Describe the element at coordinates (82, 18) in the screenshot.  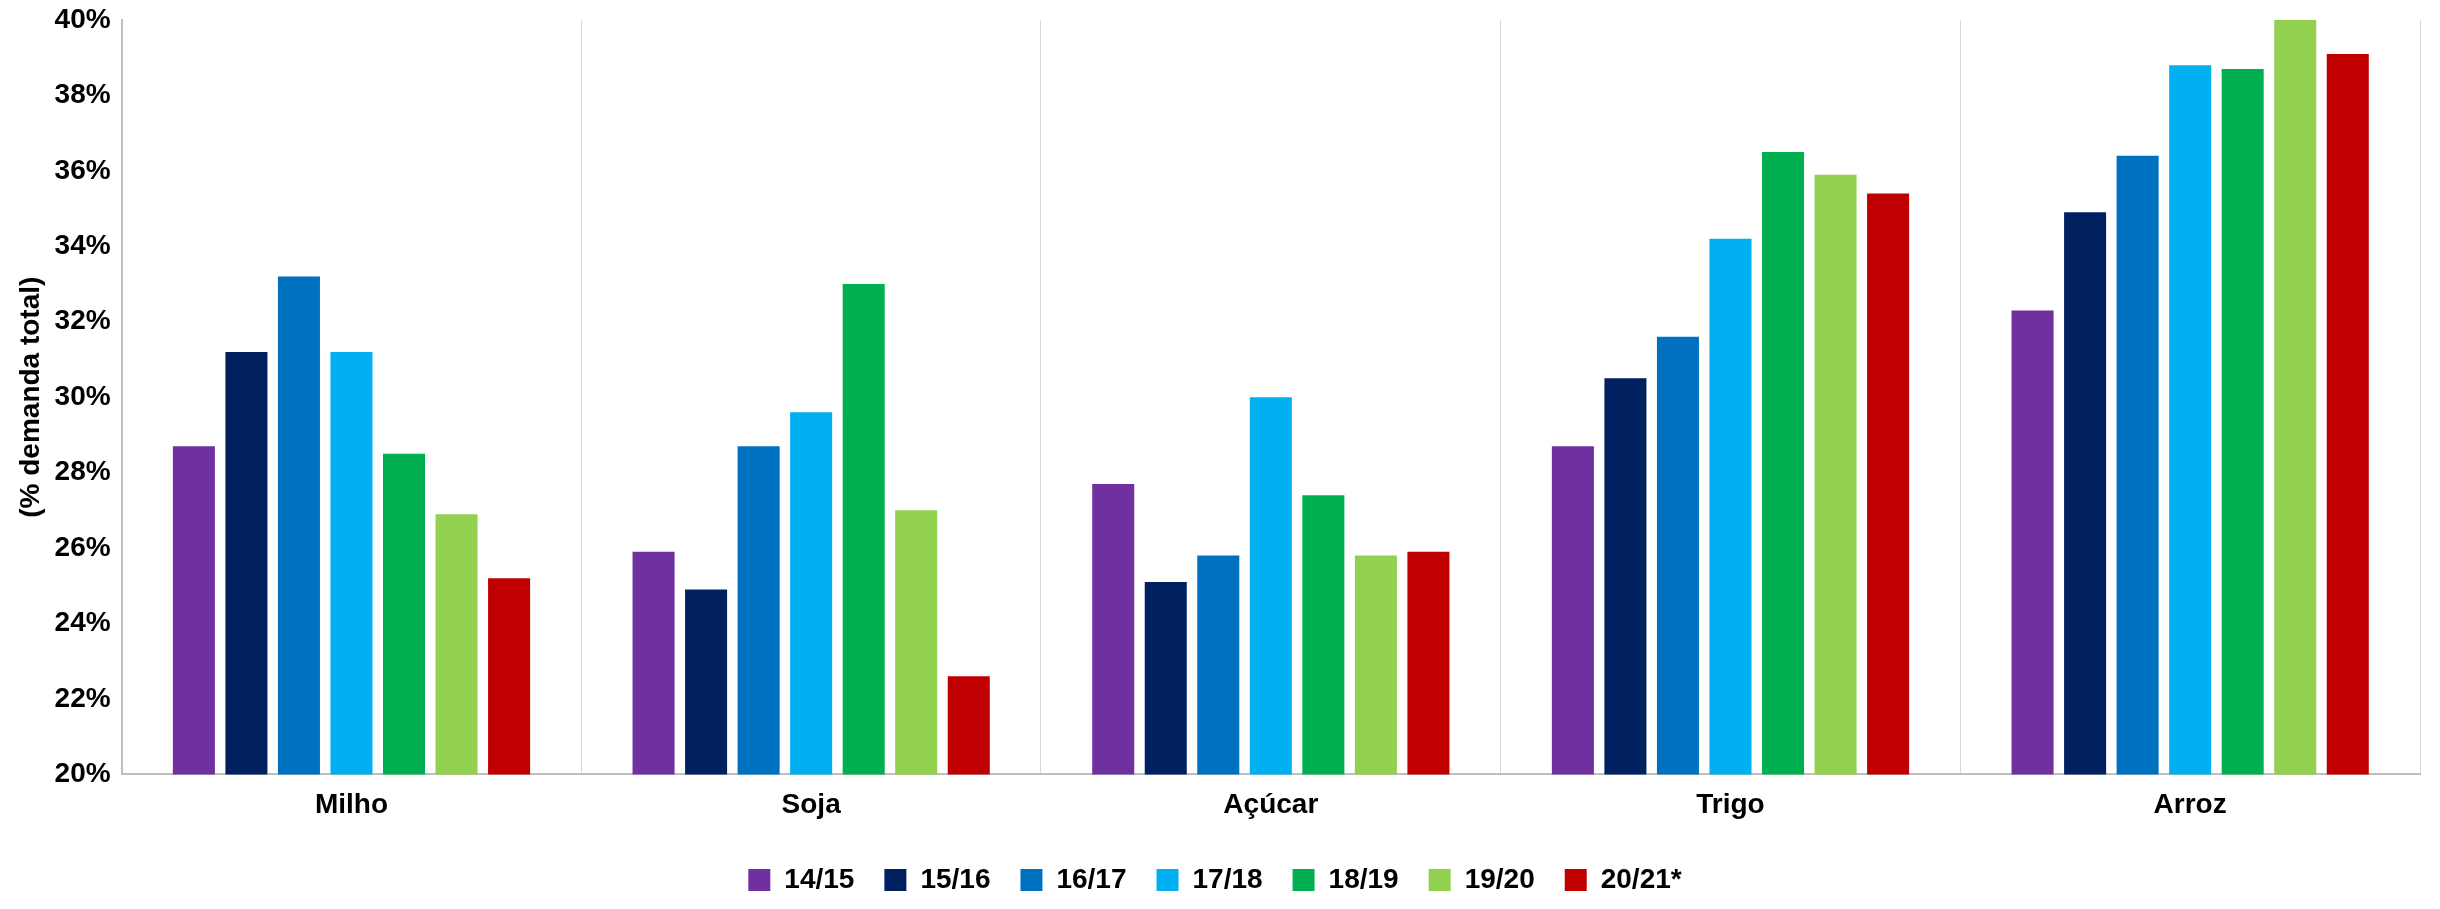
I see `y-tick-label: 40%` at that location.